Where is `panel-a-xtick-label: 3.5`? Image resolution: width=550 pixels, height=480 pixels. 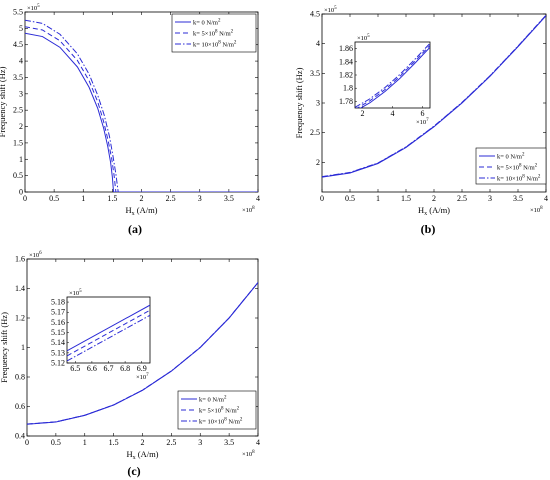 panel-a-xtick-label: 3.5 is located at coordinates (229, 198).